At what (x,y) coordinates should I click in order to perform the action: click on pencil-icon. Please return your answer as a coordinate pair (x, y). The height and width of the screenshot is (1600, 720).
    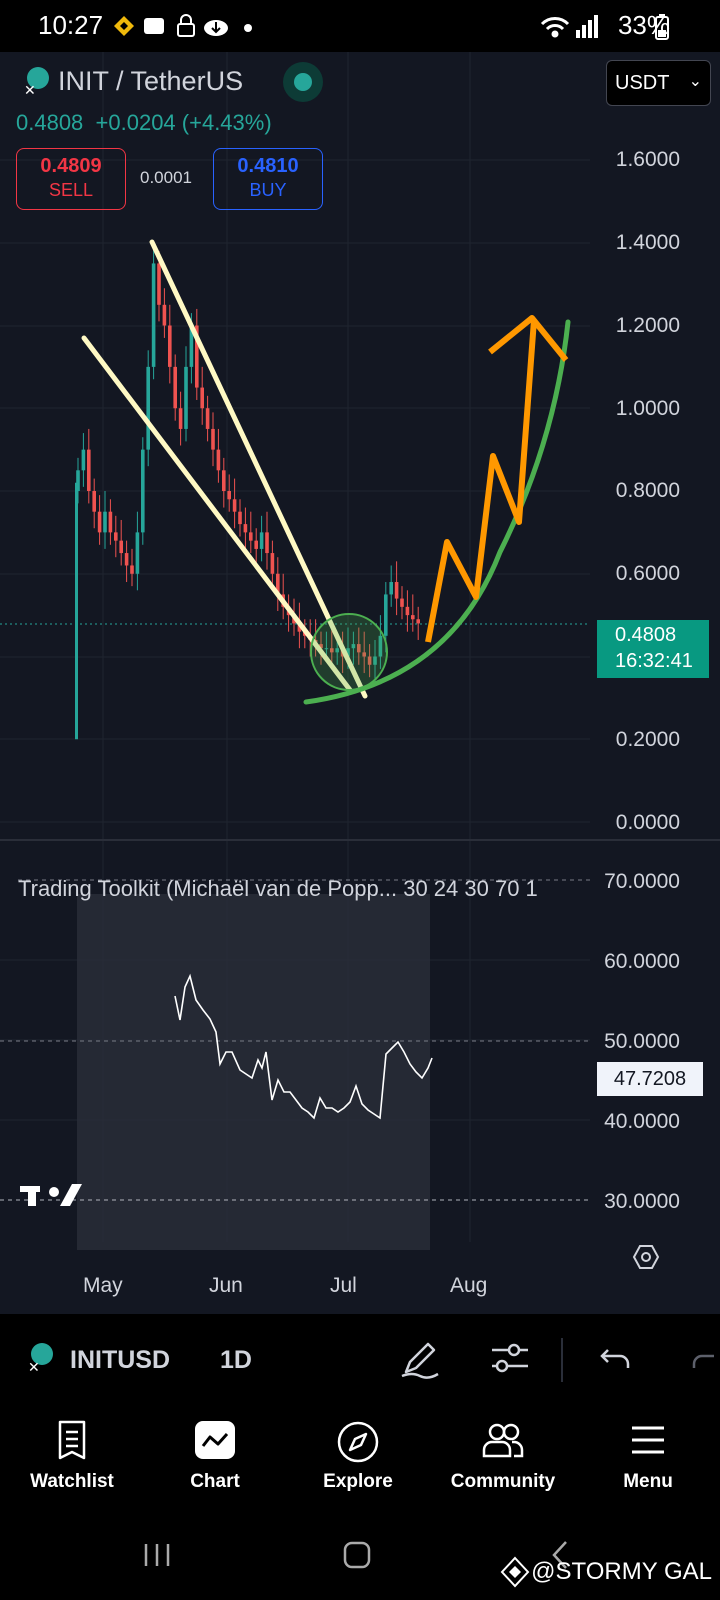
    Looking at the image, I should click on (420, 1358).